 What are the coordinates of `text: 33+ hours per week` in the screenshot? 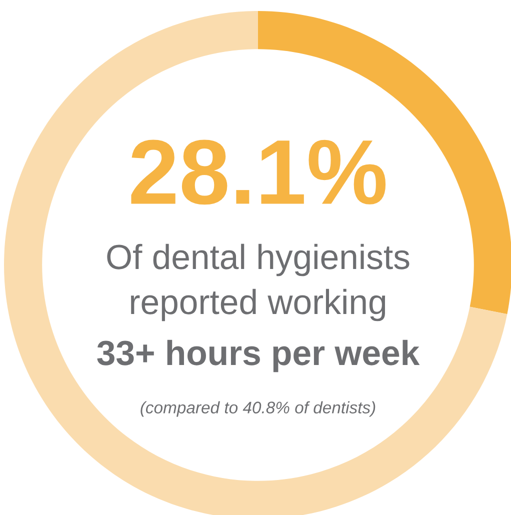 It's located at (258, 356).